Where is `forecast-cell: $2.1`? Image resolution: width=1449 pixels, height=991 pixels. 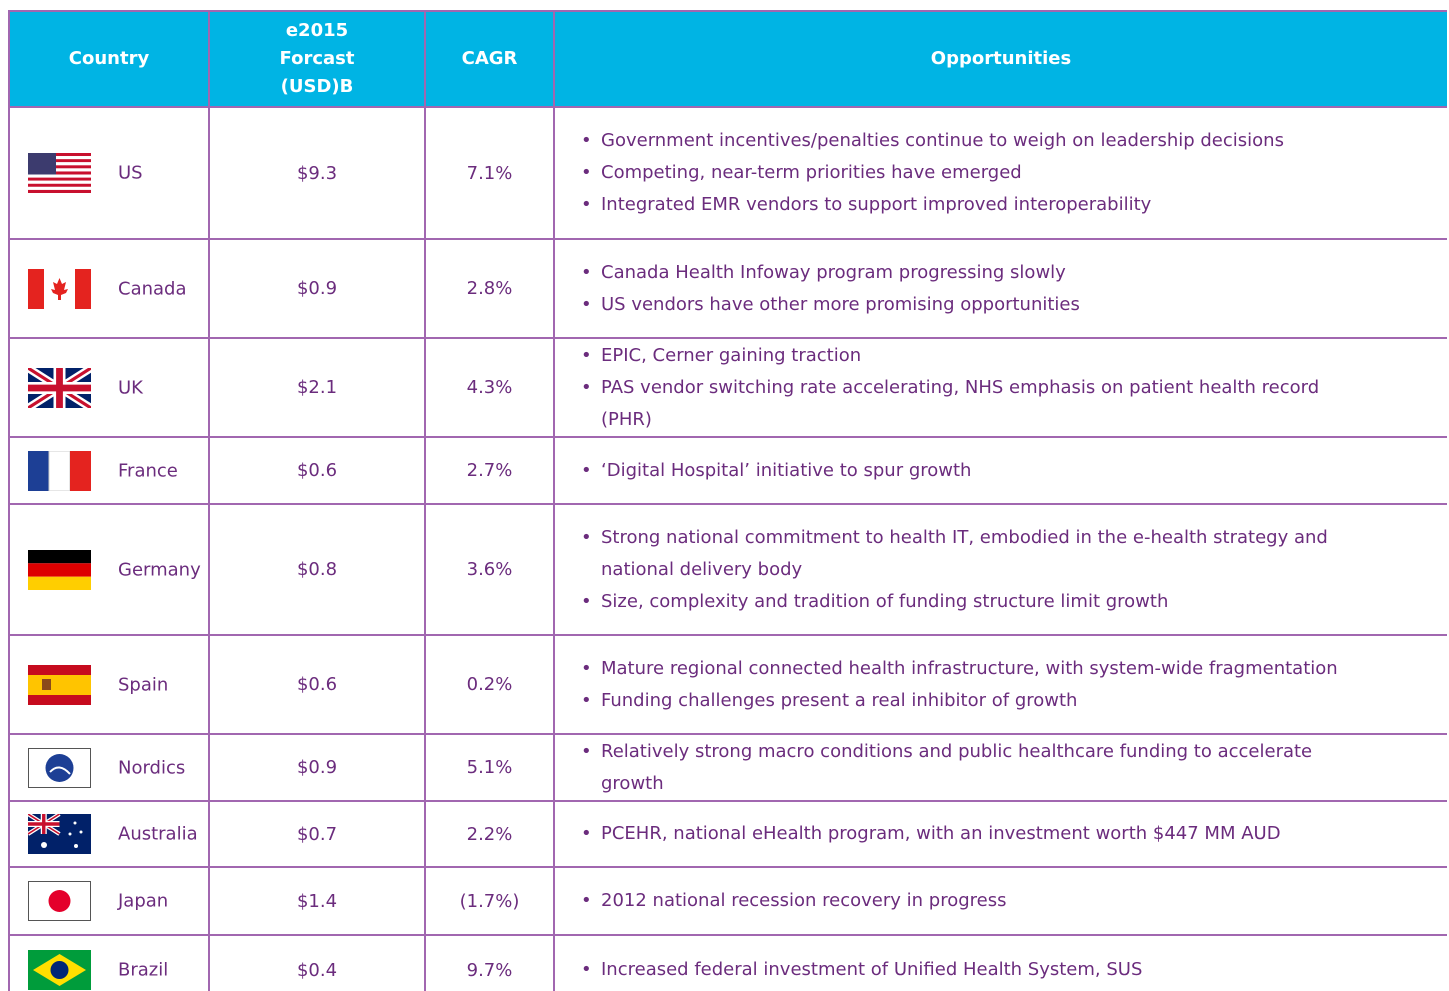 forecast-cell: $2.1 is located at coordinates (317, 387).